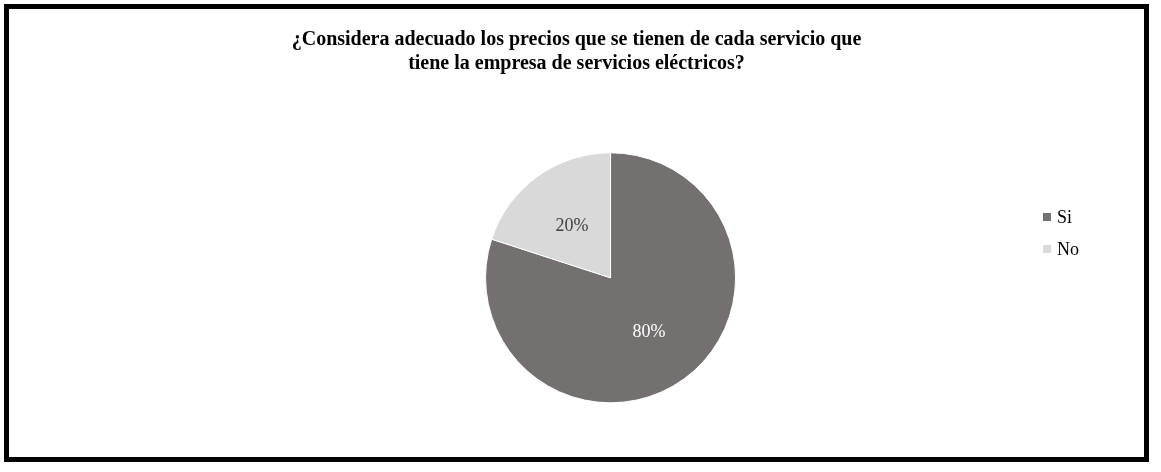  I want to click on legend-label: No, so click(1068, 249).